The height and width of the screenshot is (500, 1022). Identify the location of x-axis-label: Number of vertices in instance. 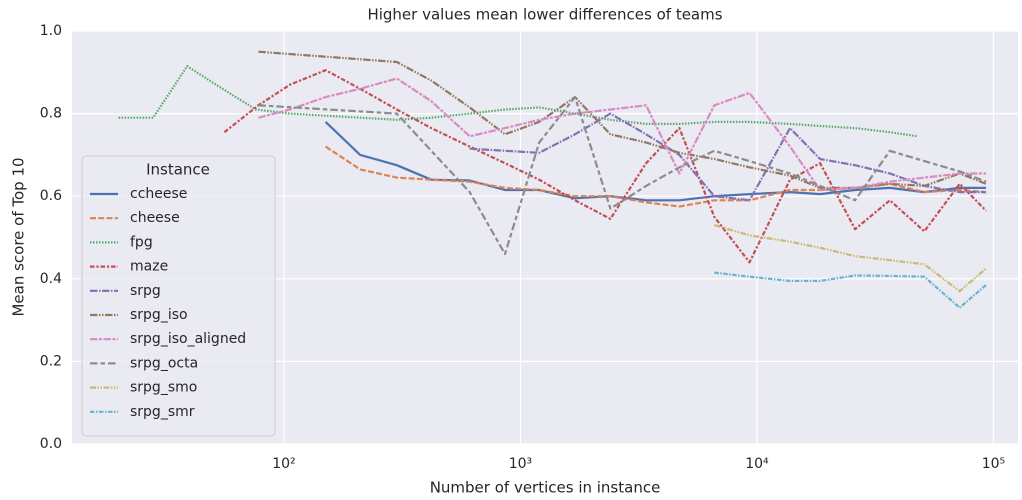
(545, 488).